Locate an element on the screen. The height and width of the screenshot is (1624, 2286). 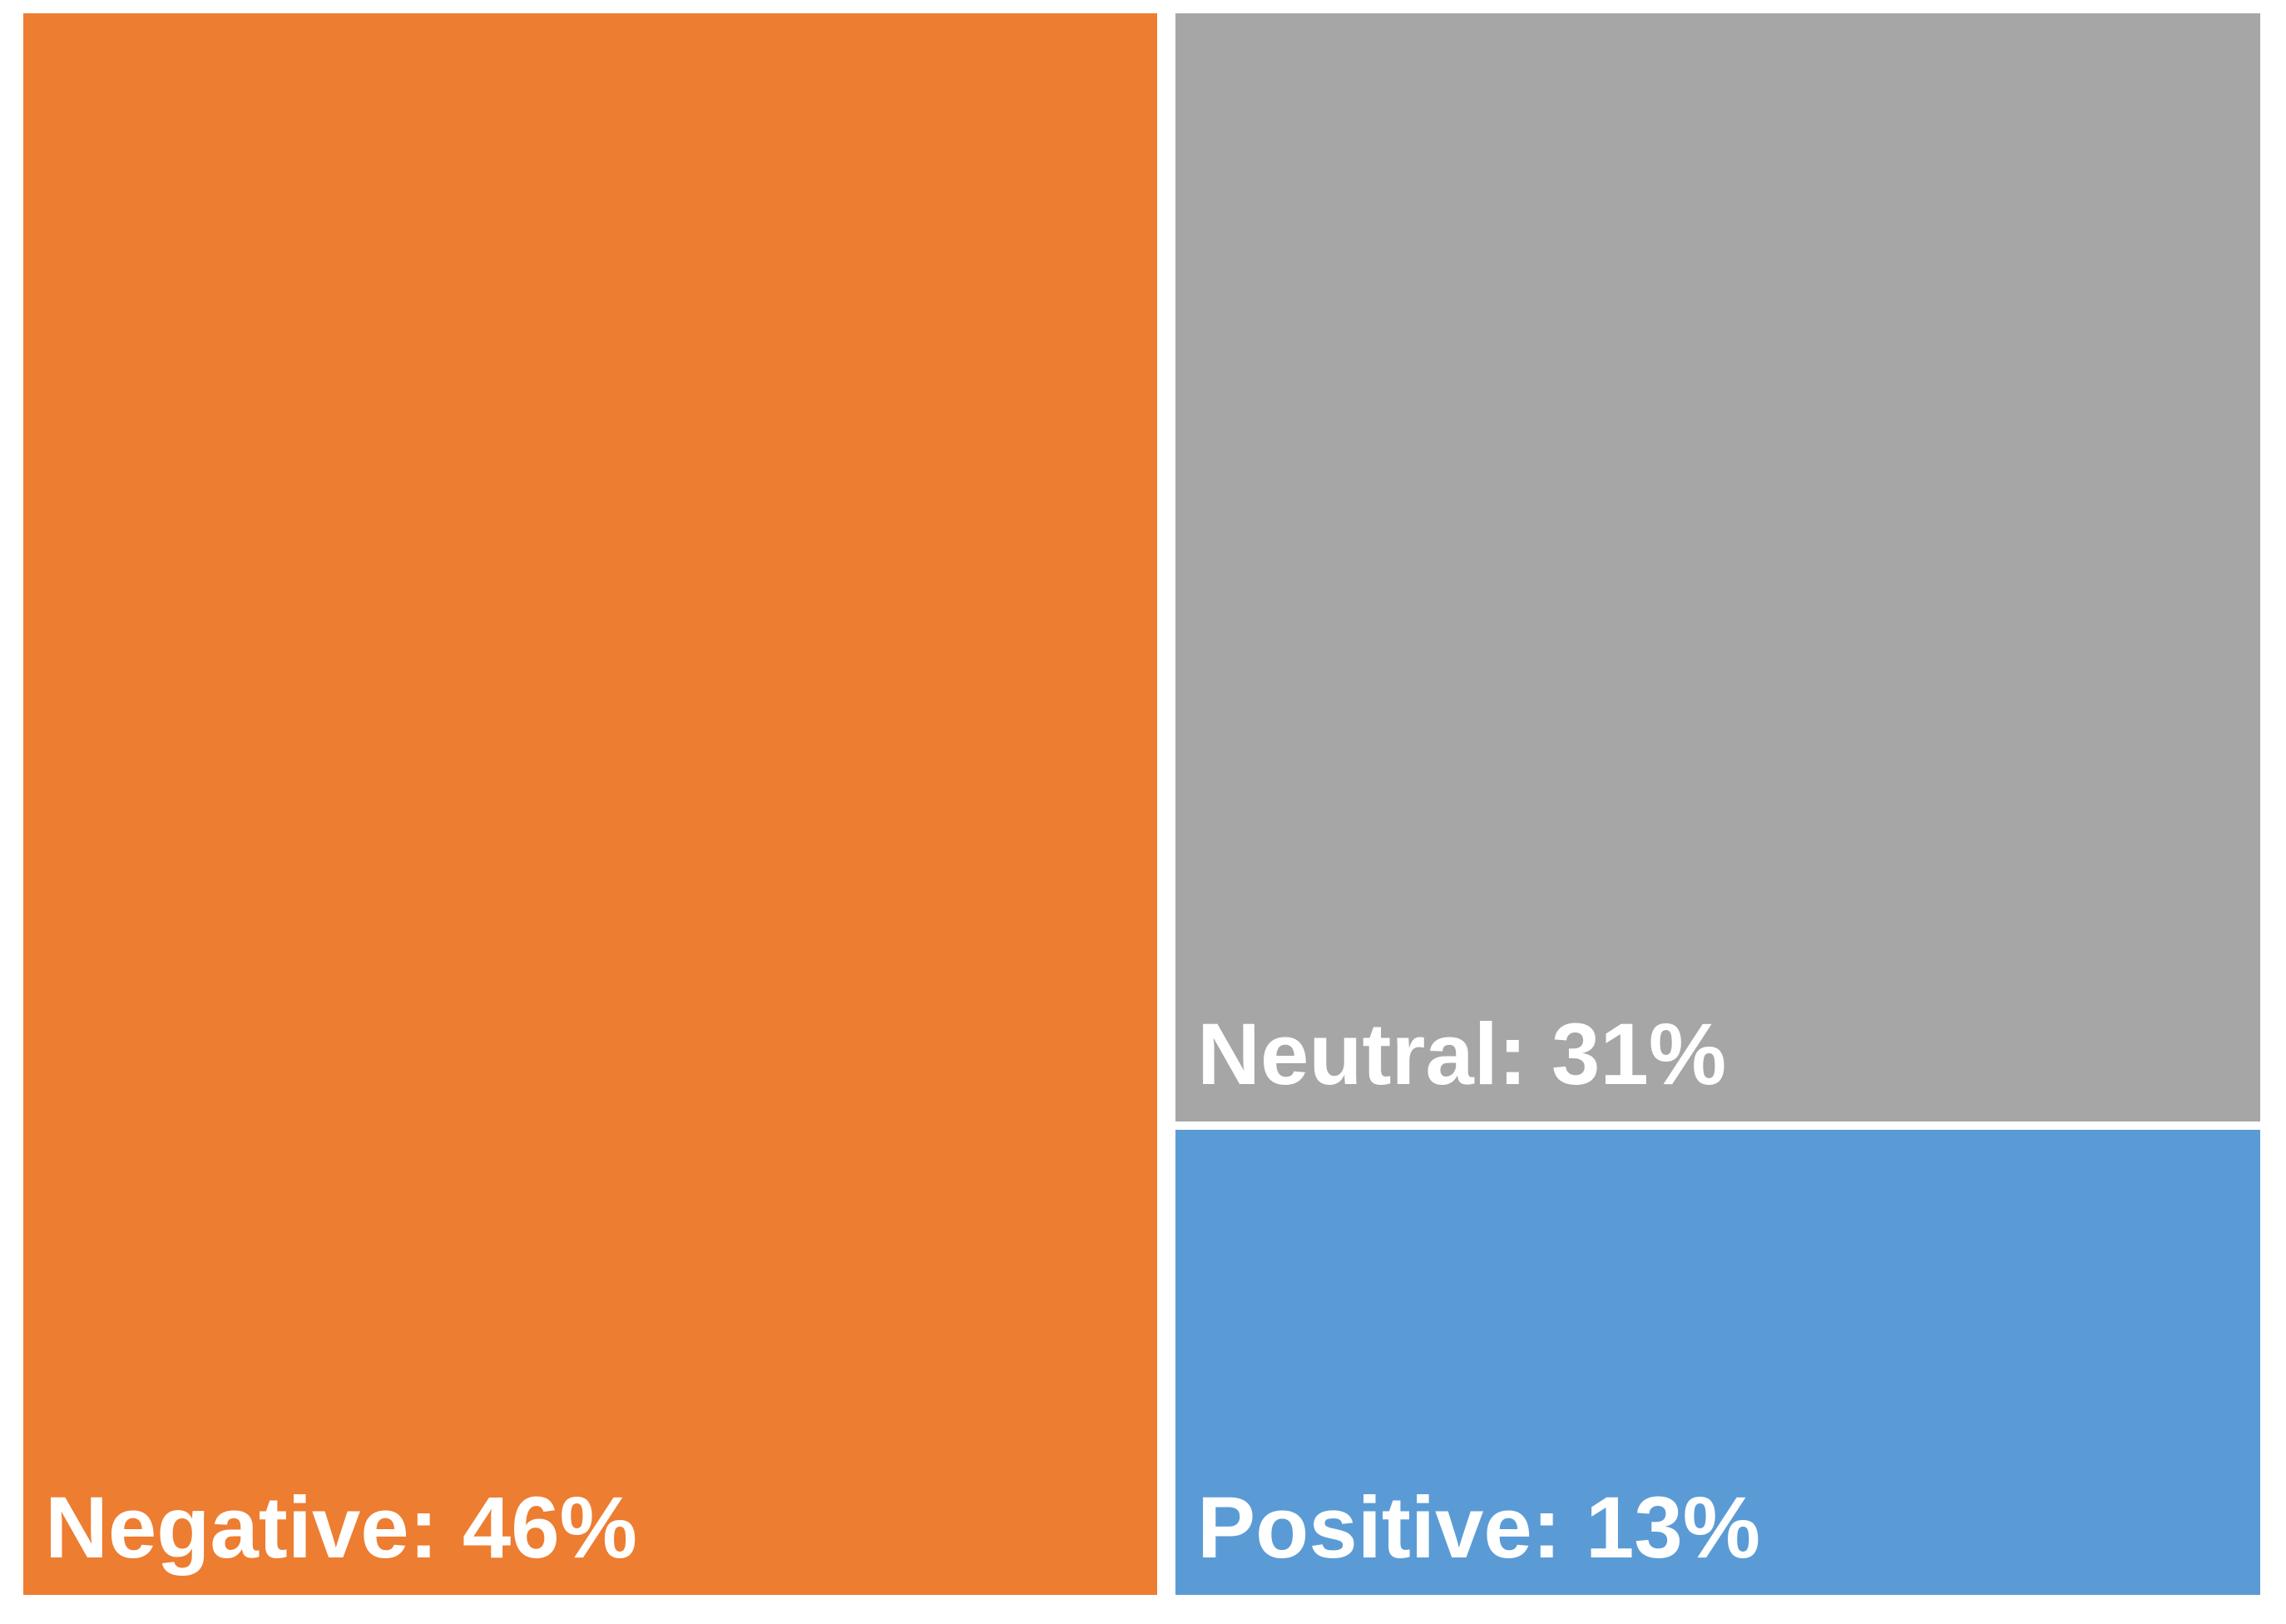
treemap-label-positive: Positive: 13% is located at coordinates (1479, 1528).